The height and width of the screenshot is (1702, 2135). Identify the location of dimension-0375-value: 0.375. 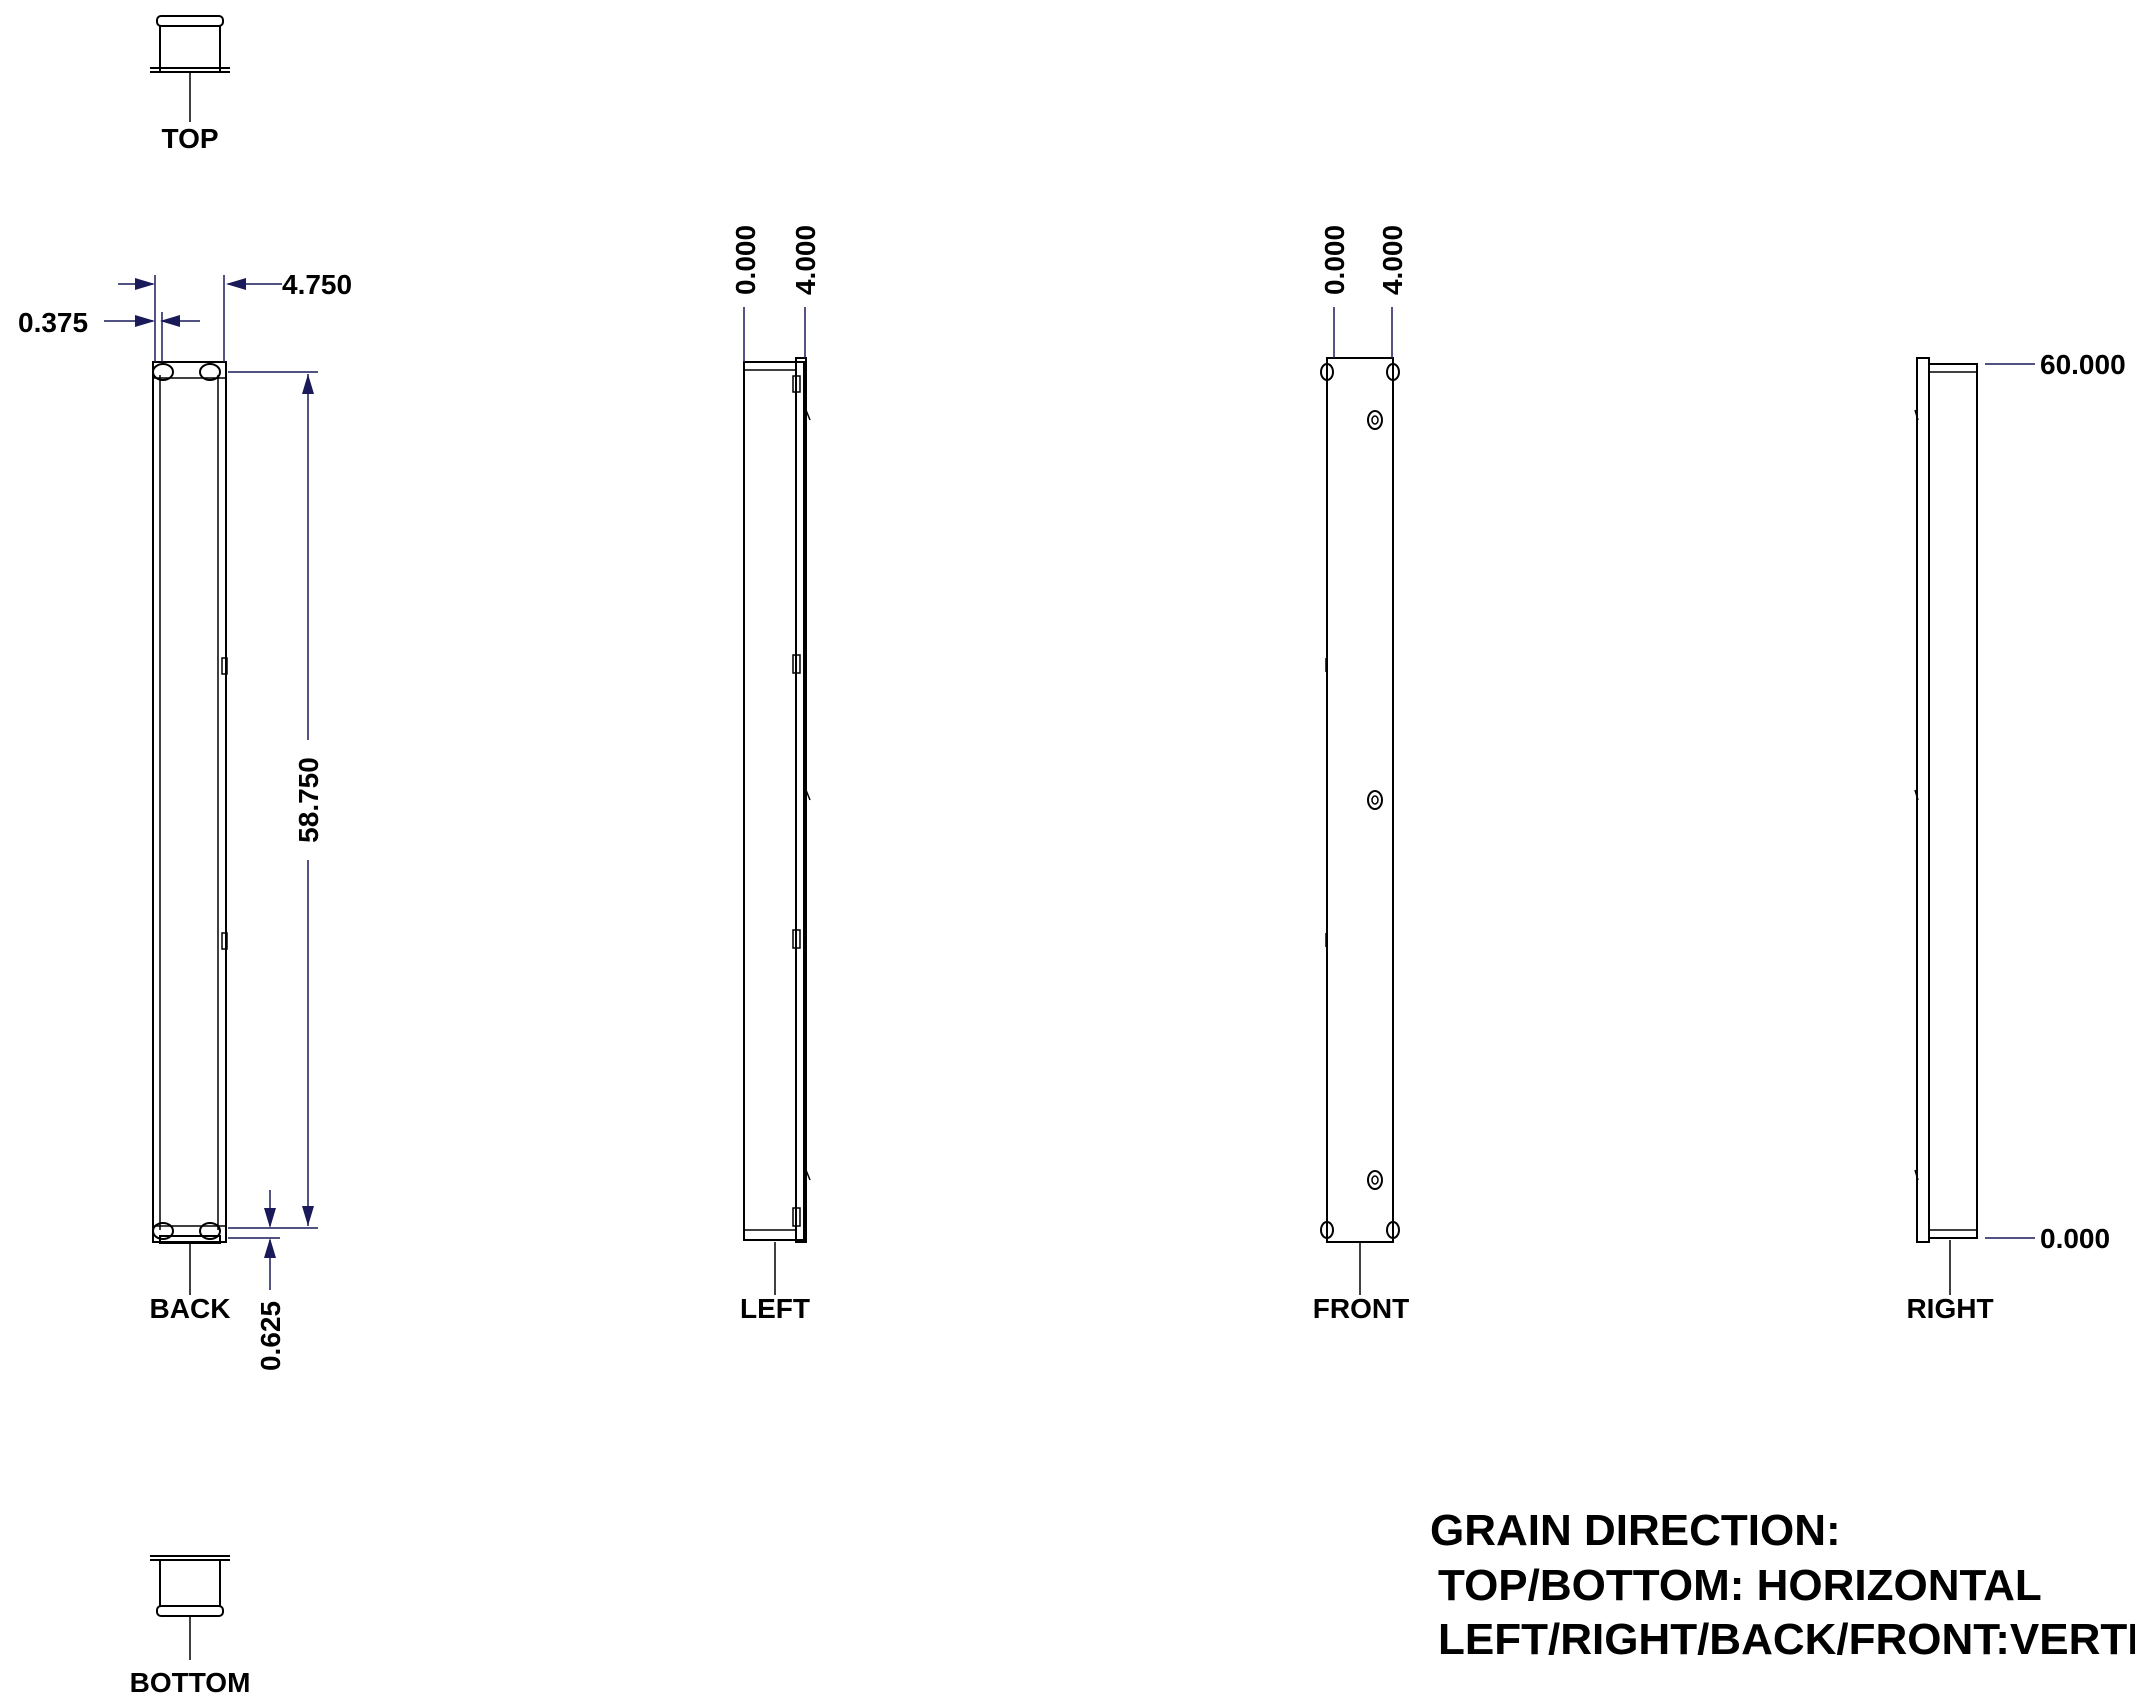
(53, 322).